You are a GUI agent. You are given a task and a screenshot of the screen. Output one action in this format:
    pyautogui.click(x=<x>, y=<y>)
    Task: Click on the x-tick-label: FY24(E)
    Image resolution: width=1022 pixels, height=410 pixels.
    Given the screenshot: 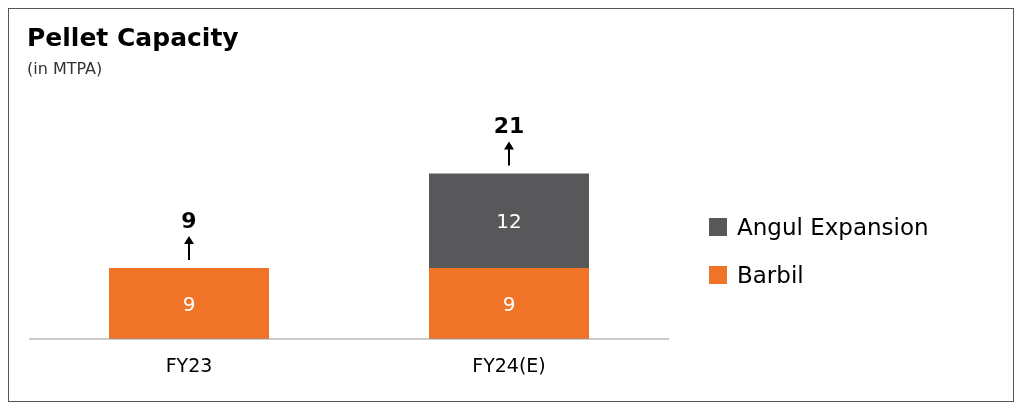 What is the action you would take?
    pyautogui.click(x=509, y=365)
    